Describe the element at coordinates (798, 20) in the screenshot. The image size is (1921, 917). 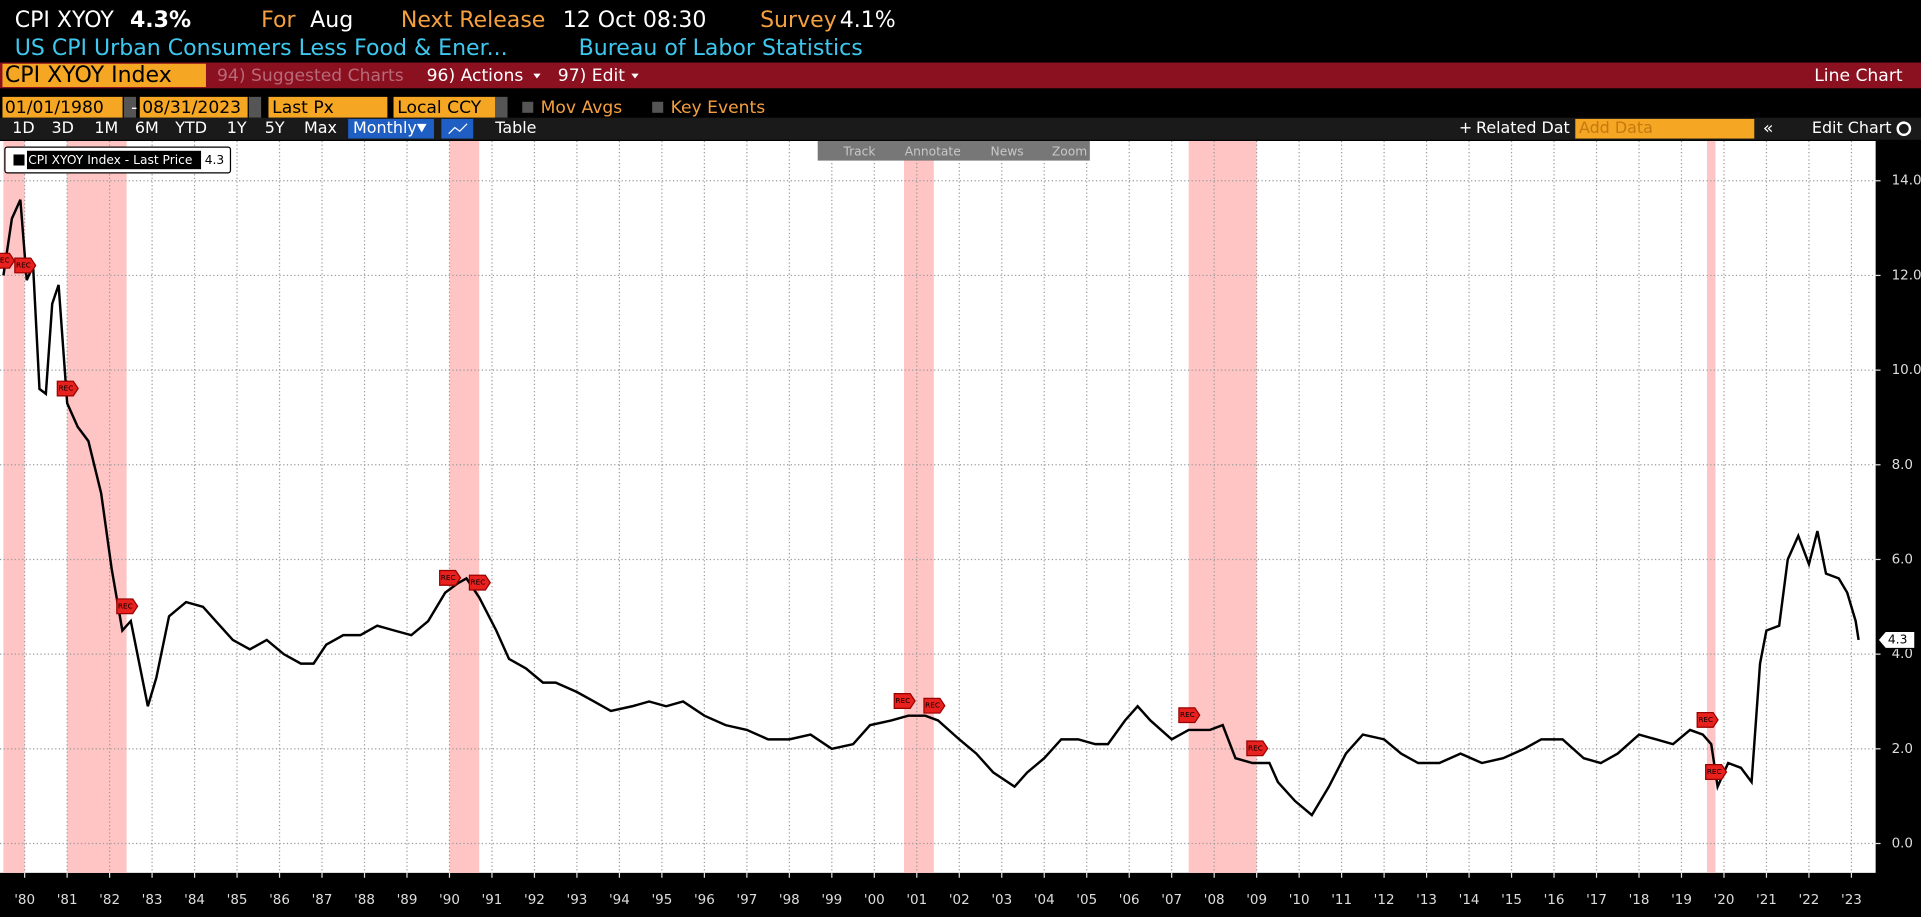
I see `label: Survey` at that location.